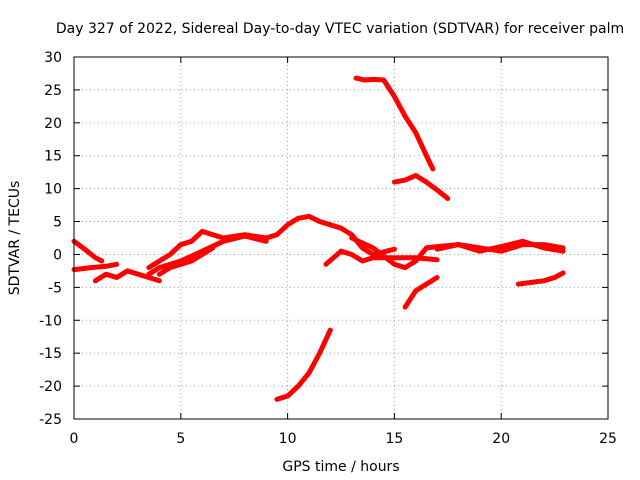  What do you see at coordinates (340, 467) in the screenshot?
I see `x-axis-label: GPS time / hours` at bounding box center [340, 467].